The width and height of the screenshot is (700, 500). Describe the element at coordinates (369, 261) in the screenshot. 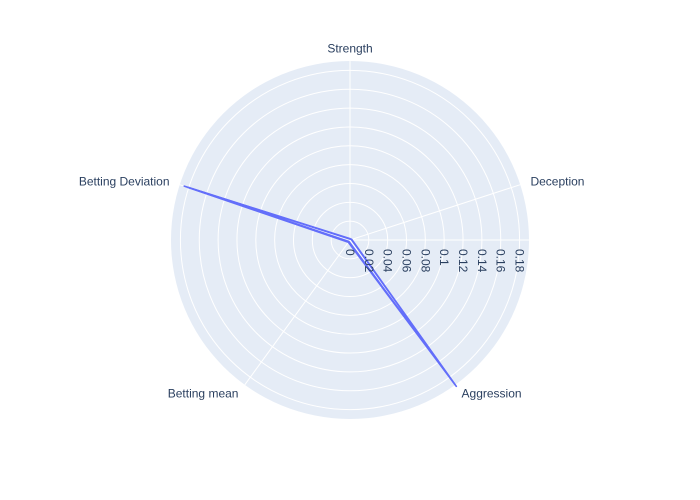

I see `radial-tick-label: 0.02` at that location.